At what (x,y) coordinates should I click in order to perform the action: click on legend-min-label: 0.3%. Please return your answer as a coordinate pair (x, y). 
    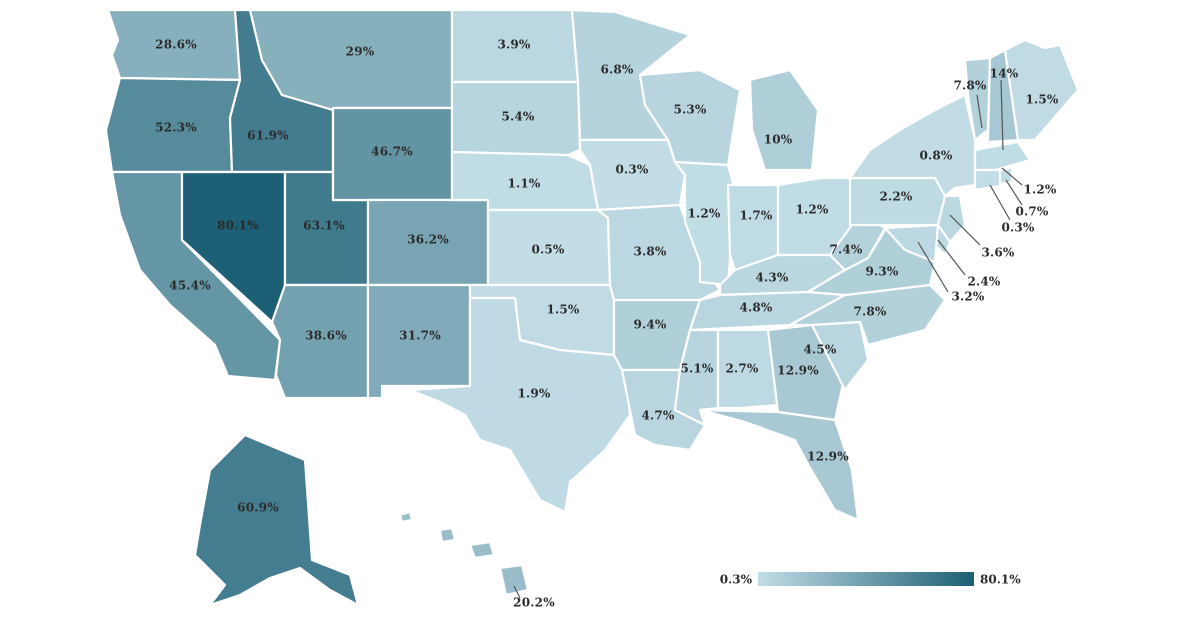
    Looking at the image, I should click on (736, 580).